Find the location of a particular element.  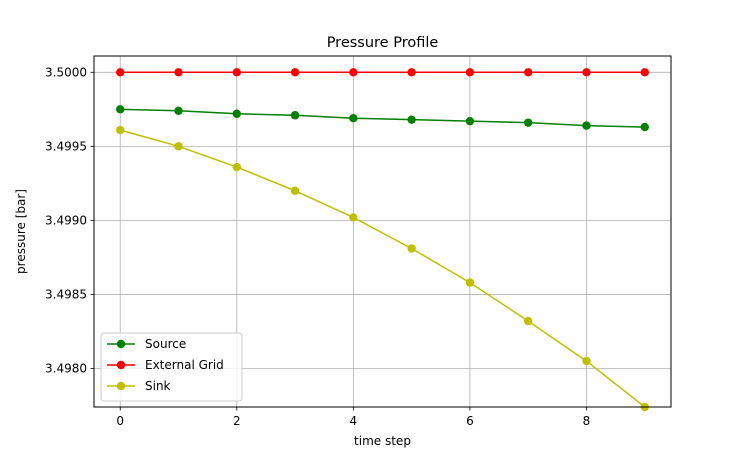

y-axis-label: pressure [bar] is located at coordinates (21, 231).